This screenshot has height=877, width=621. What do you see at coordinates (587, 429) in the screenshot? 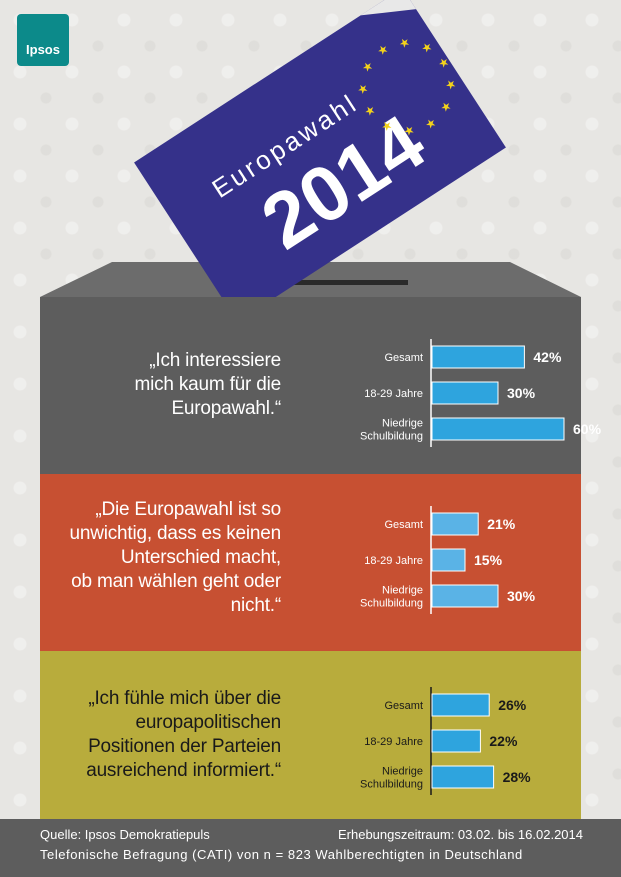
I see `value-label: 60%` at bounding box center [587, 429].